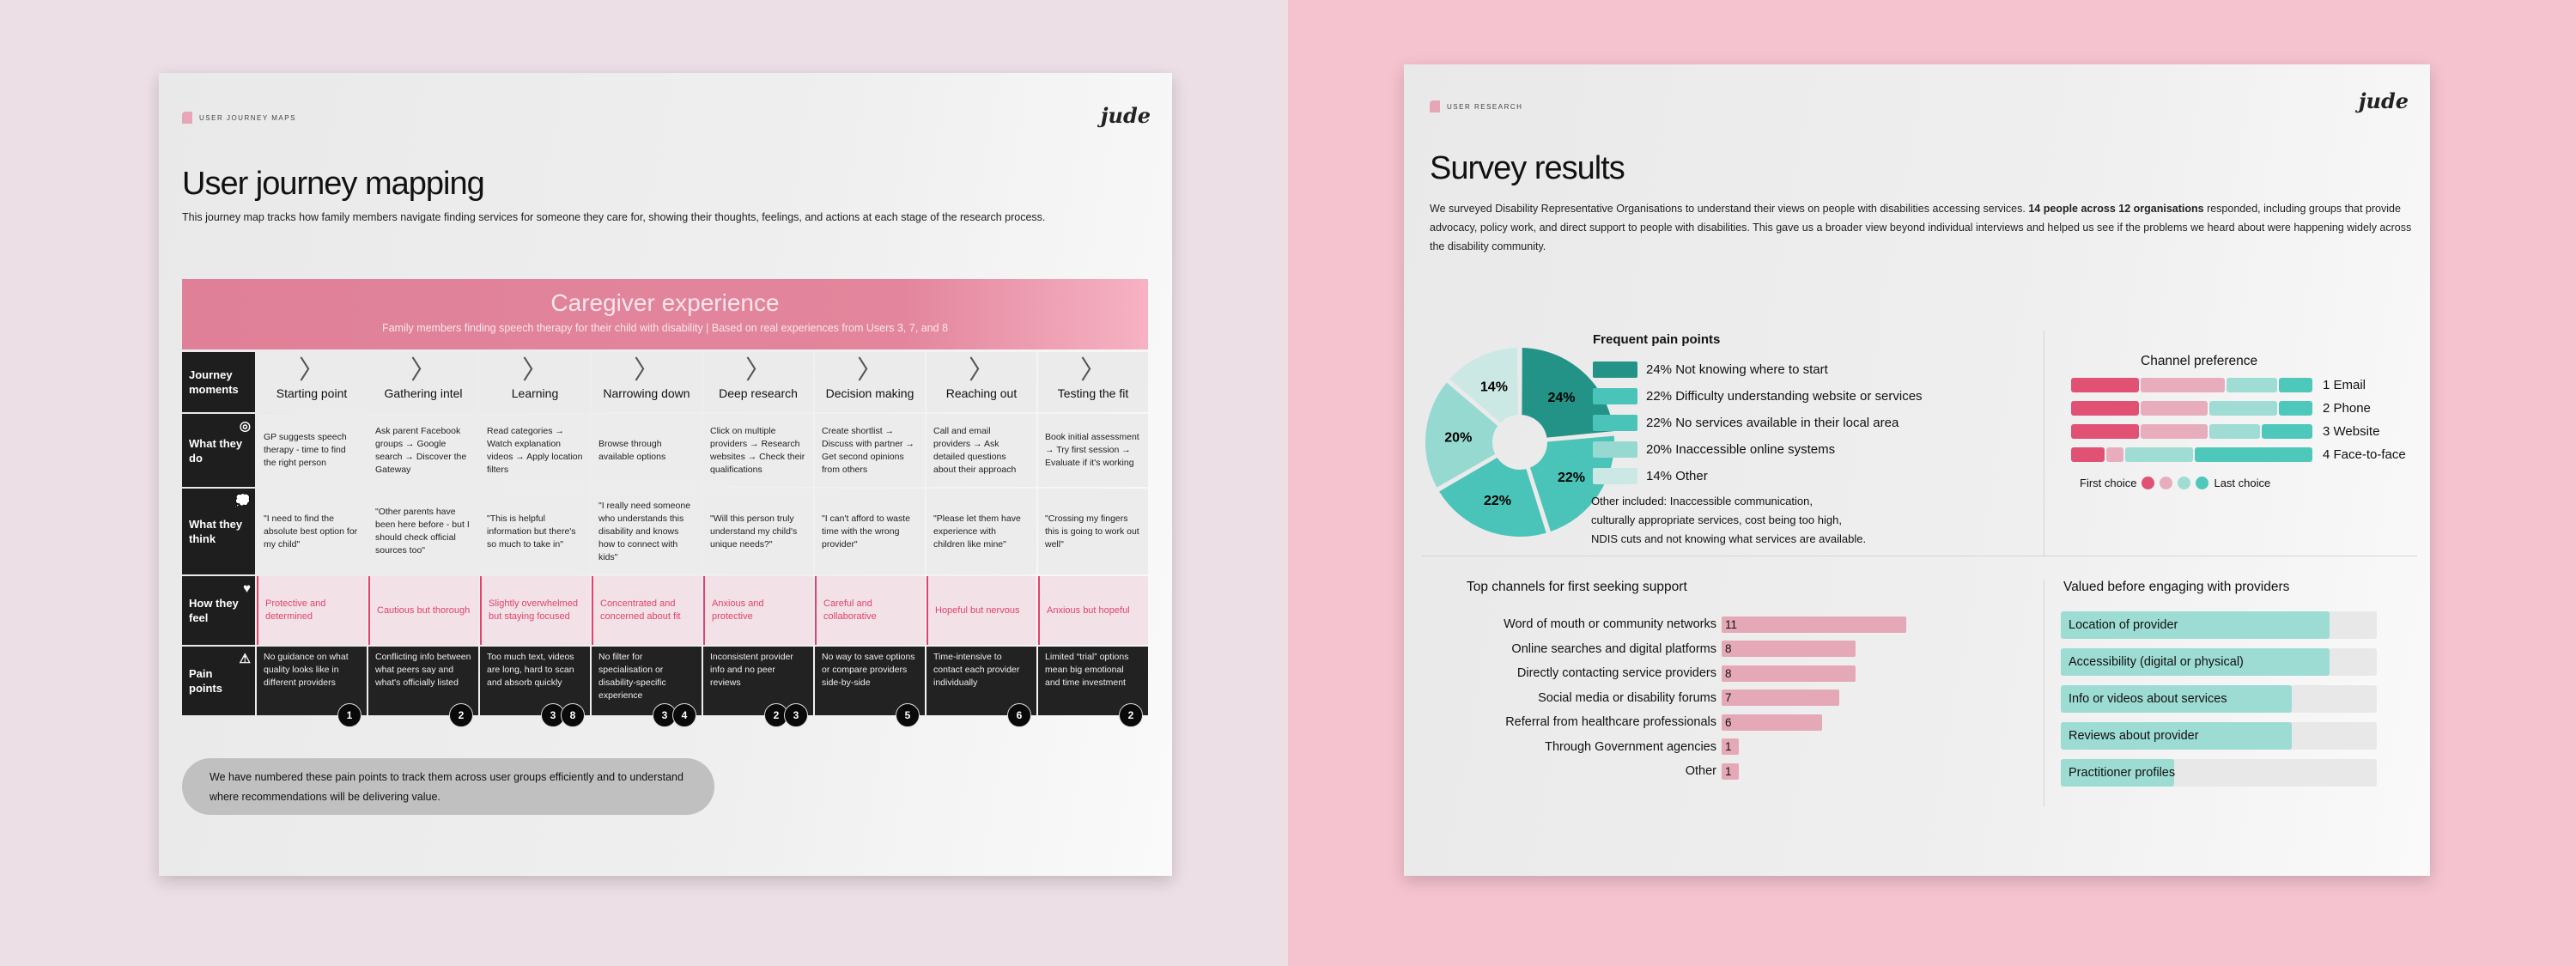 This screenshot has height=966, width=2576. What do you see at coordinates (2134, 736) in the screenshot?
I see `valued-label: Reviews about provider` at bounding box center [2134, 736].